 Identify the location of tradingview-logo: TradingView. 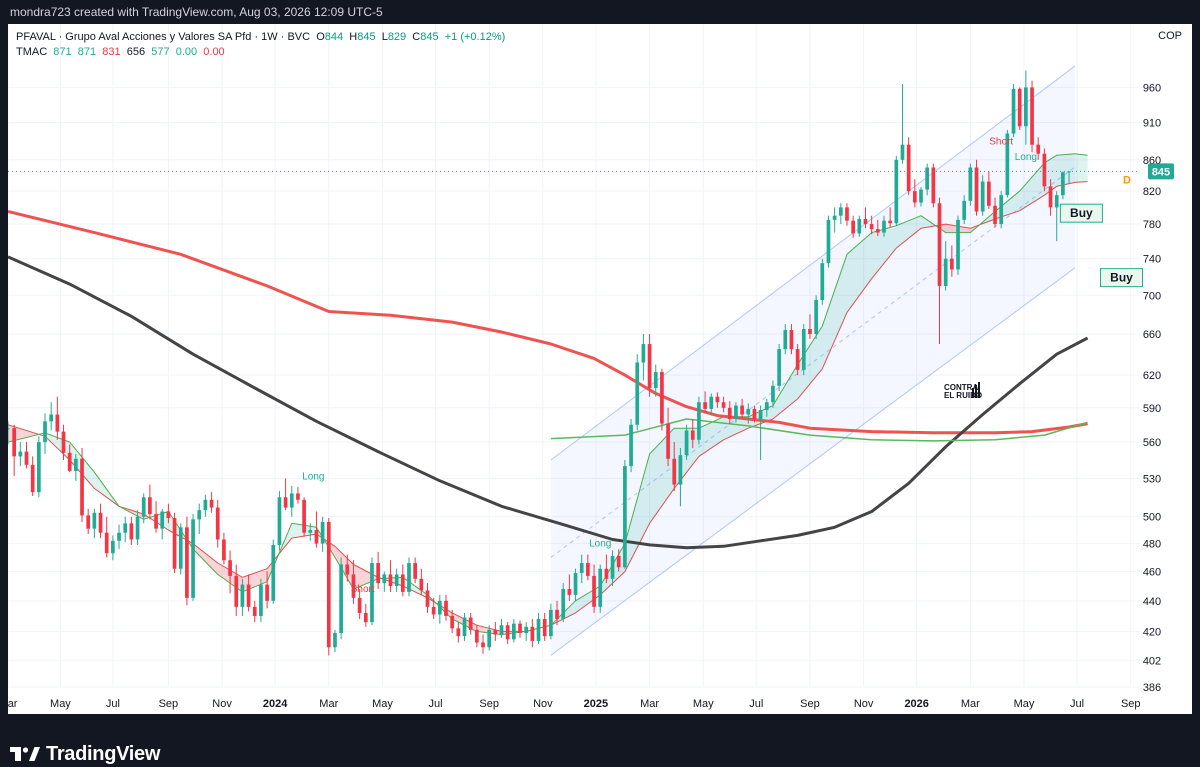
(85, 754).